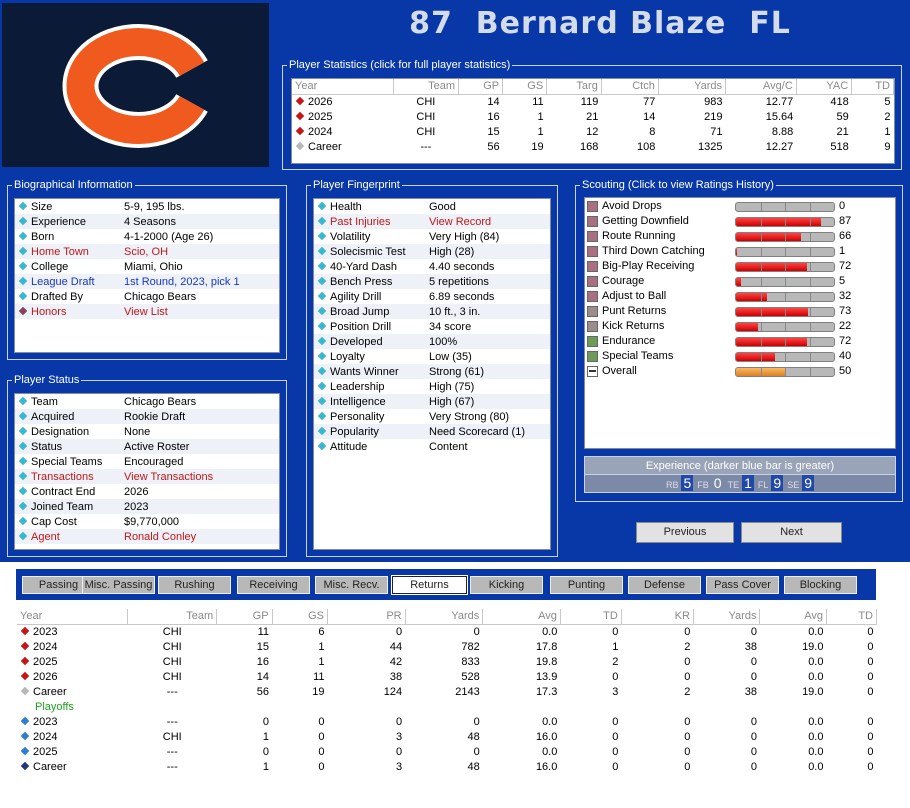 The height and width of the screenshot is (808, 910). Describe the element at coordinates (200, 251) in the screenshot. I see `row-value: Scio, OH` at that location.